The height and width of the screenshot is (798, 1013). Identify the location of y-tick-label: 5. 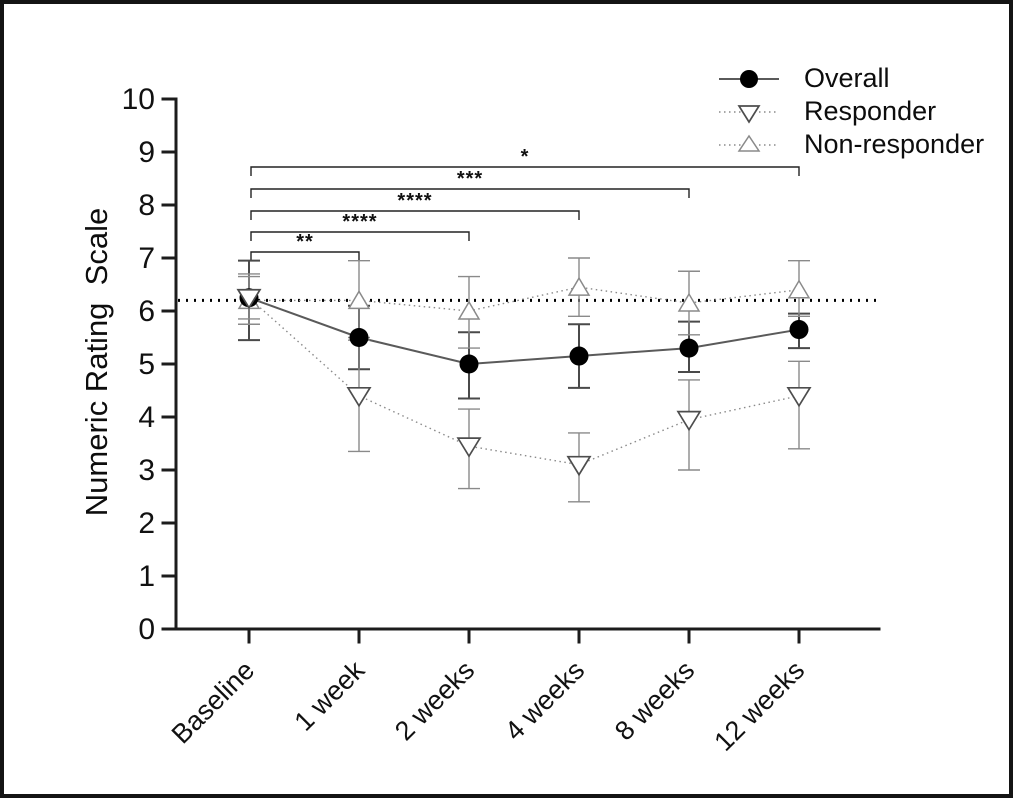
(146, 364).